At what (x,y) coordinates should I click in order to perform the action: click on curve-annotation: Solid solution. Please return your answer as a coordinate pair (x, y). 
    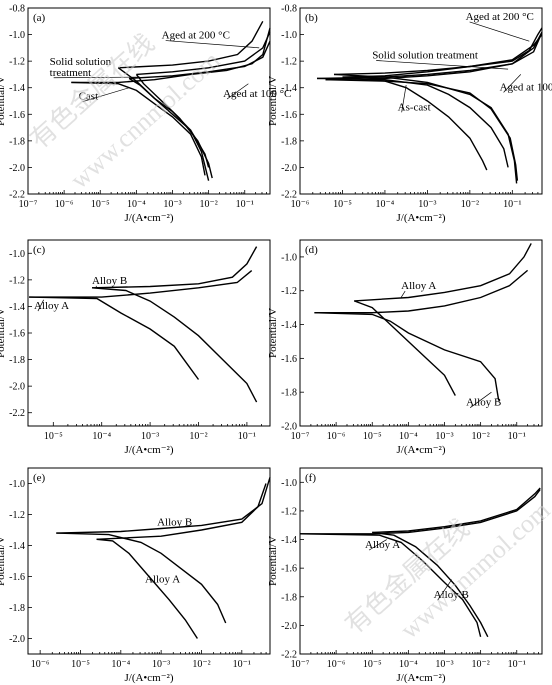
    Looking at the image, I should click on (81, 62).